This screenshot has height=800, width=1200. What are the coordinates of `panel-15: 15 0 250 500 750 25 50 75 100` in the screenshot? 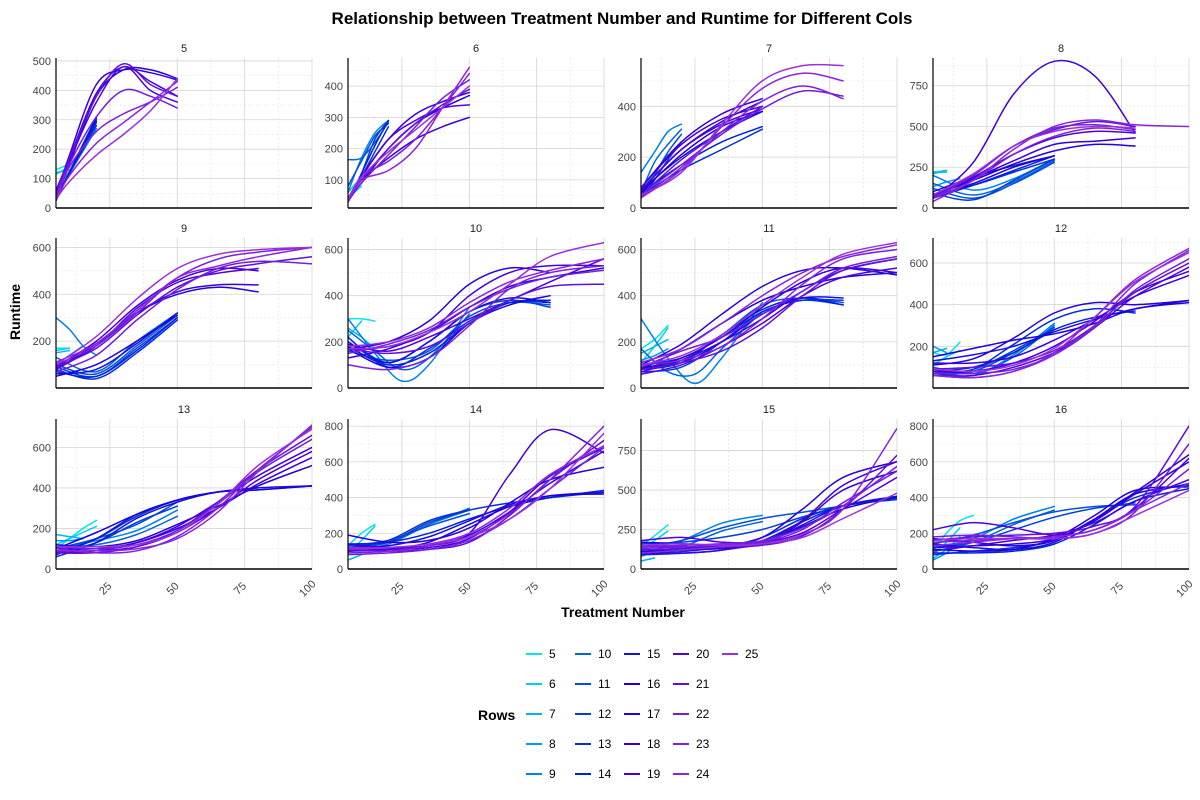 It's located at (761, 502).